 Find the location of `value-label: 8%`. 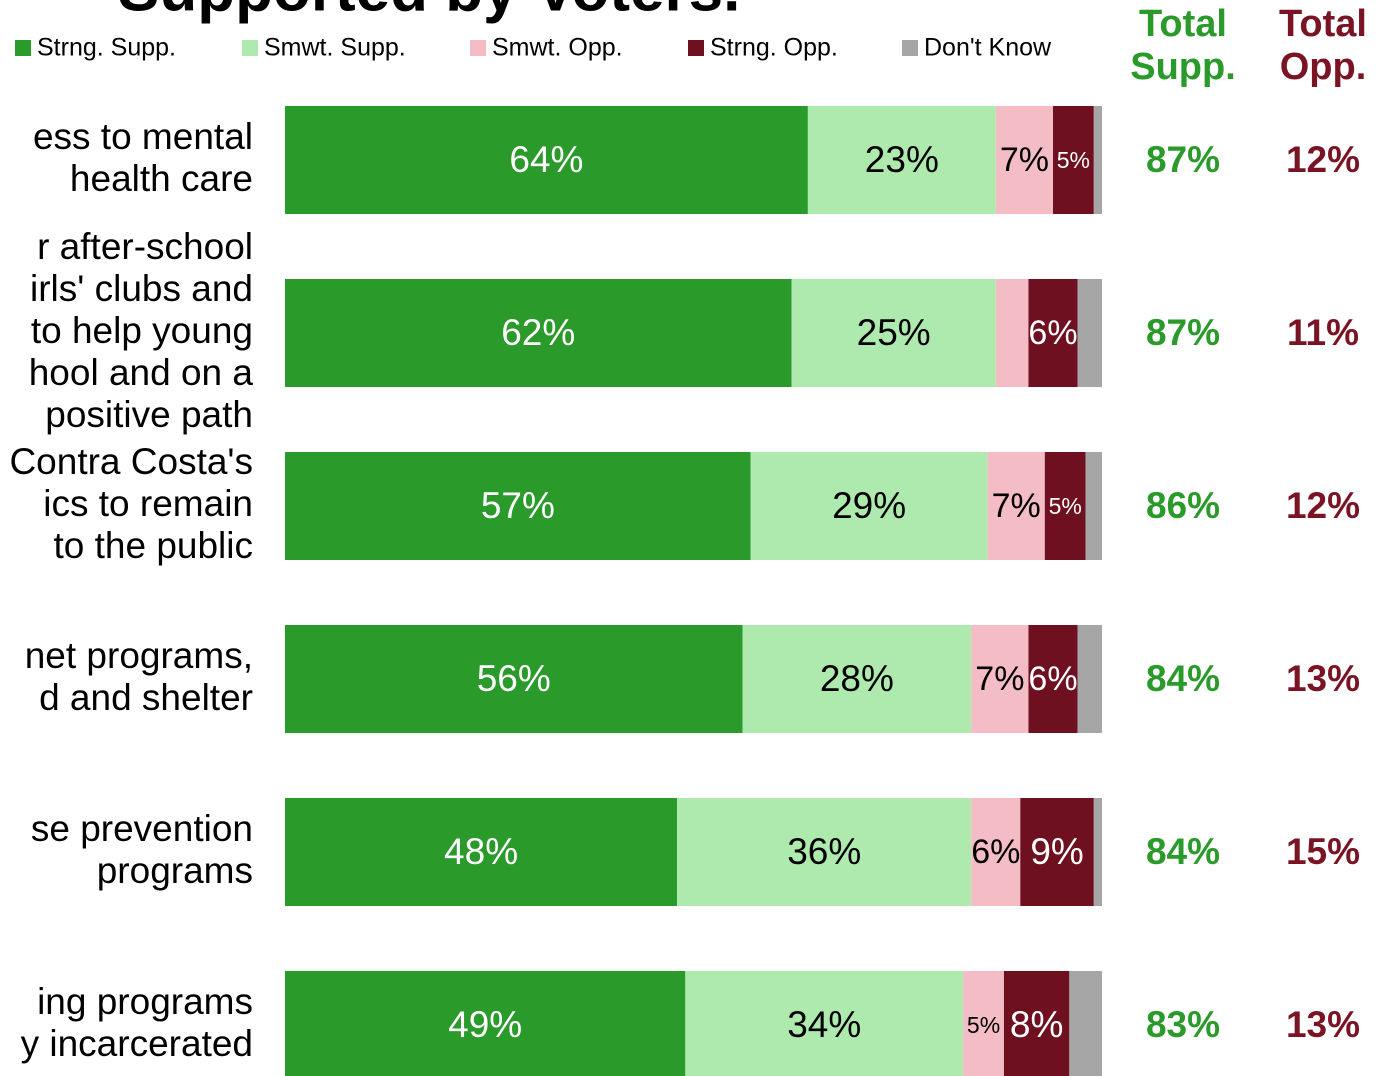

value-label: 8% is located at coordinates (1036, 1024).